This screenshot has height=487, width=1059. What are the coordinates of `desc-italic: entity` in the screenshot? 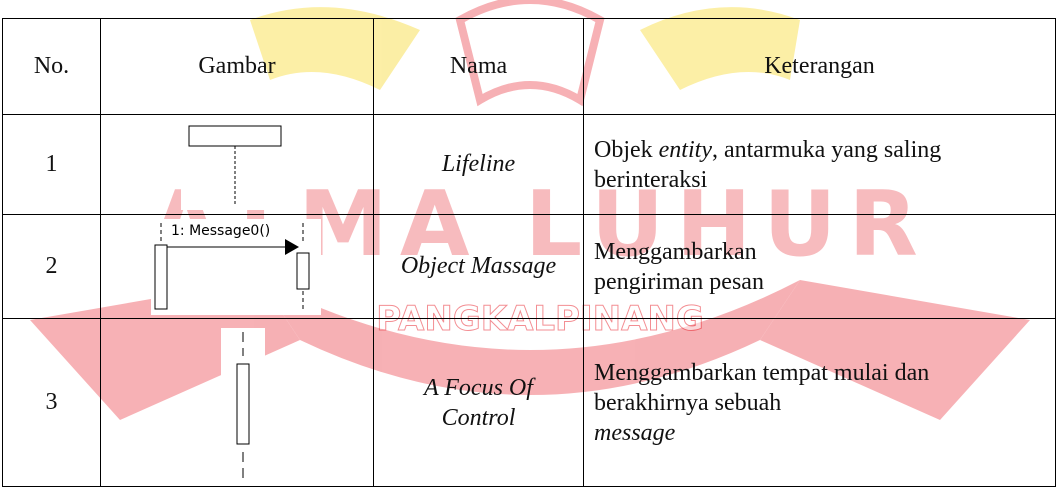 It's located at (685, 149).